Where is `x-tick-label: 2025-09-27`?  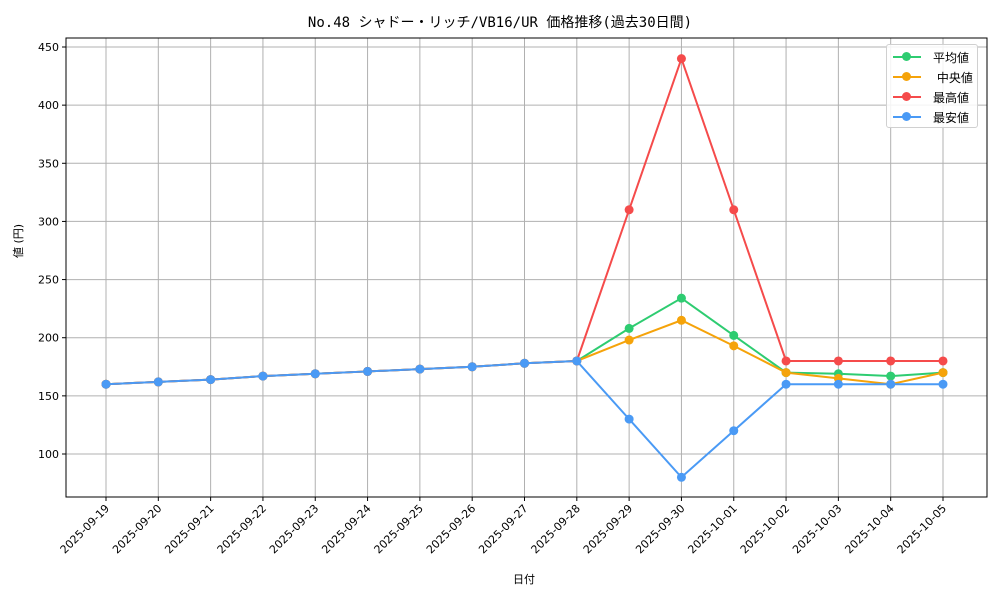
x-tick-label: 2025-09-27 is located at coordinates (503, 529).